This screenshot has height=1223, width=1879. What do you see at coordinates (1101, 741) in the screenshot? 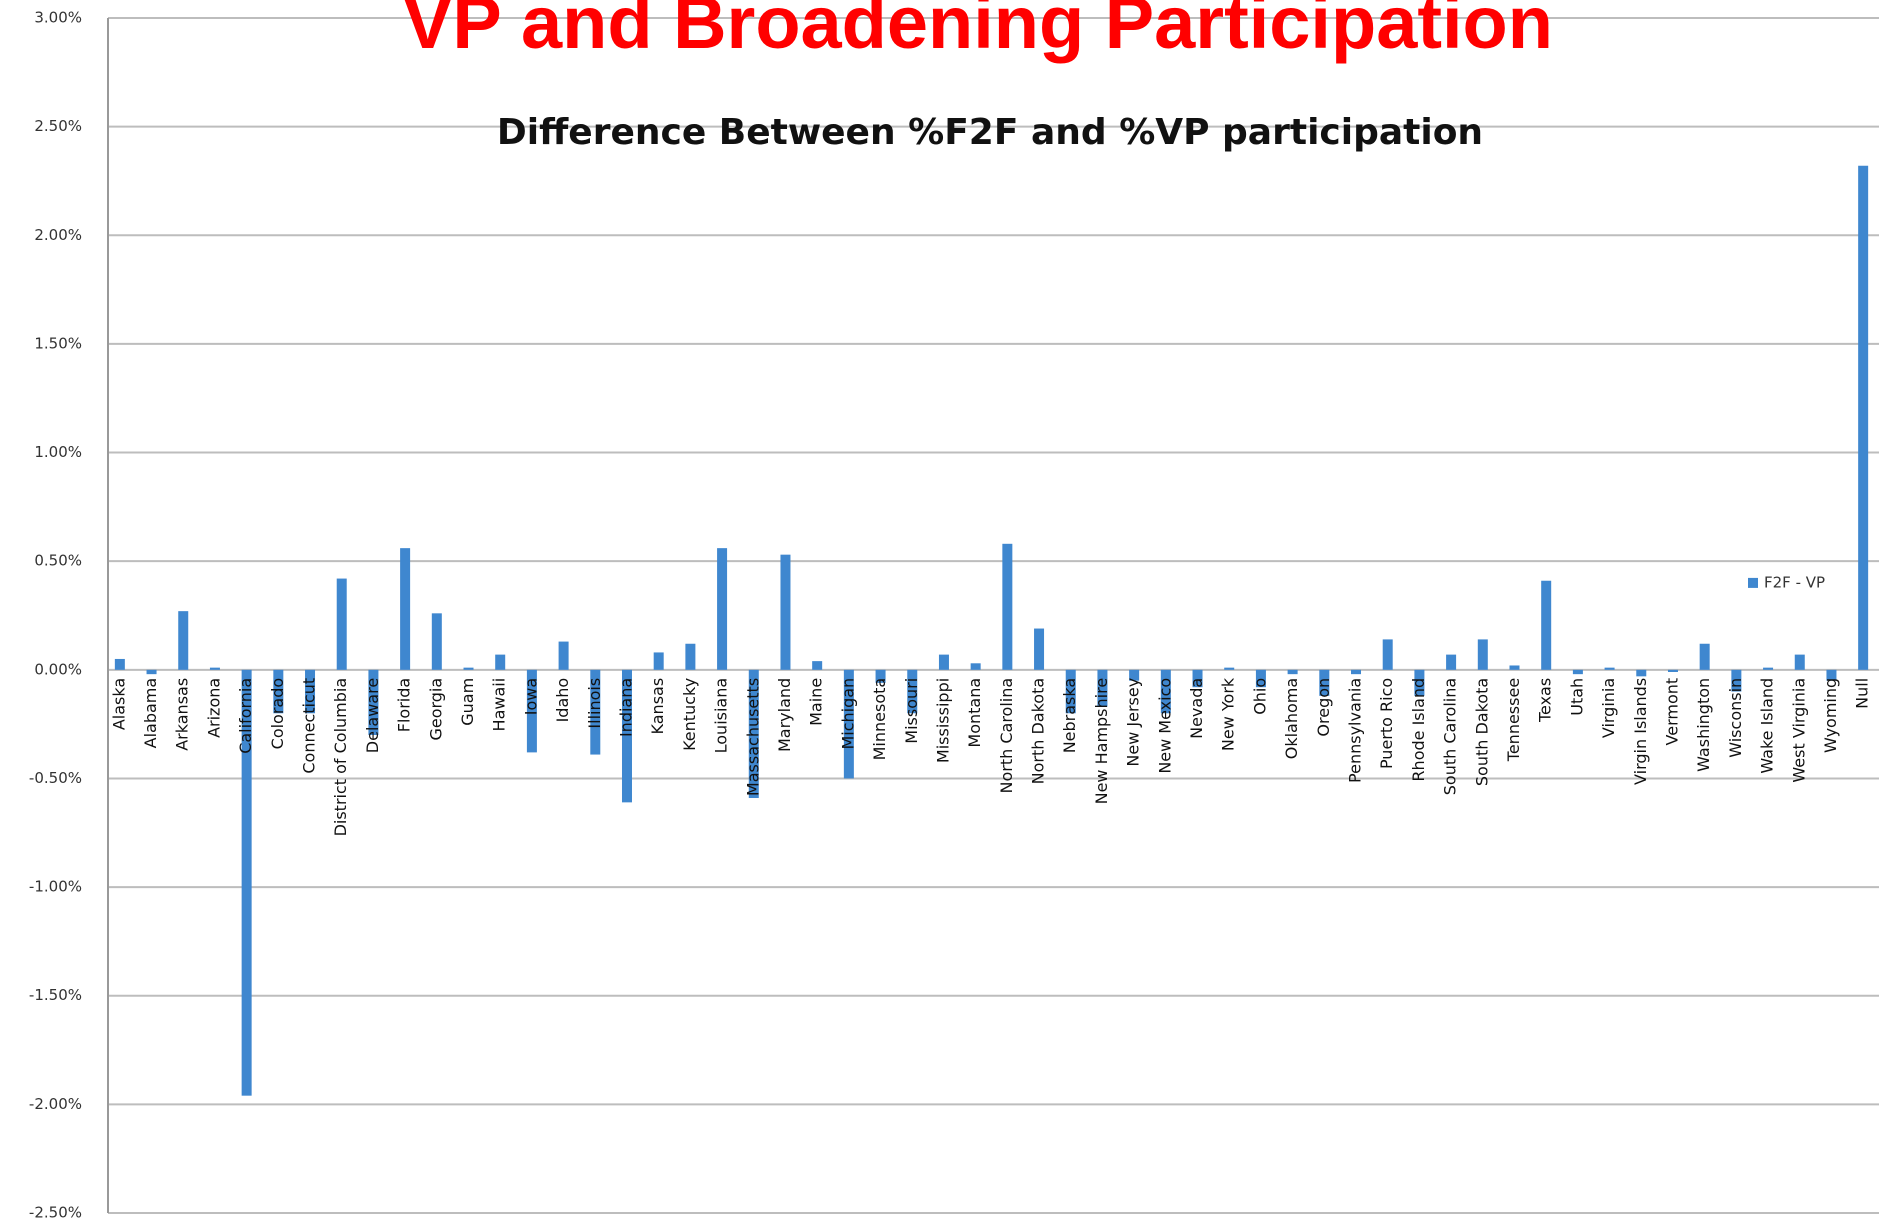
I see `x-tick-label: New Hampshire` at bounding box center [1101, 741].